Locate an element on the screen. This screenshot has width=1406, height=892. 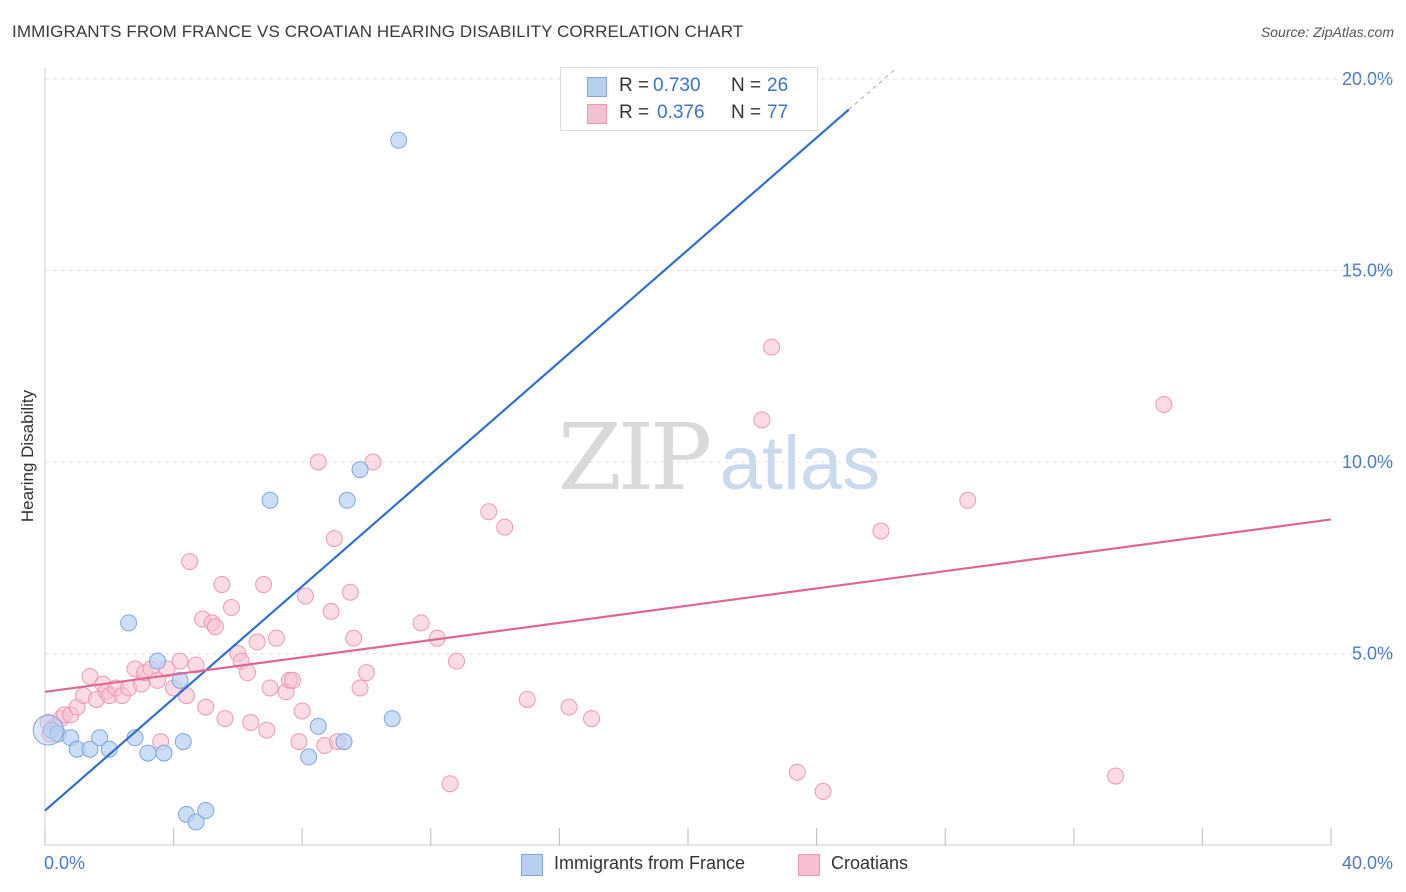
legend-n-value: 26 is located at coordinates (778, 85).